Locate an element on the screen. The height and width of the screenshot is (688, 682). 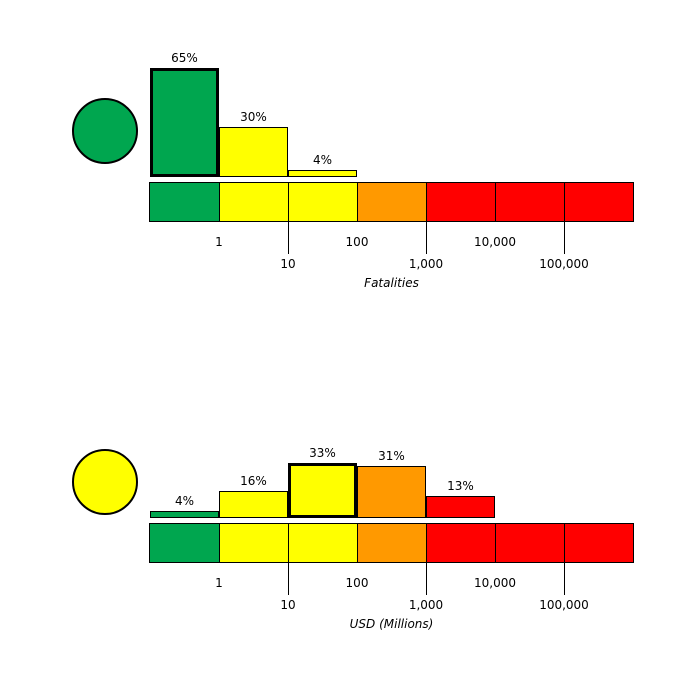
bar-value-label: 31% is located at coordinates (391, 456).